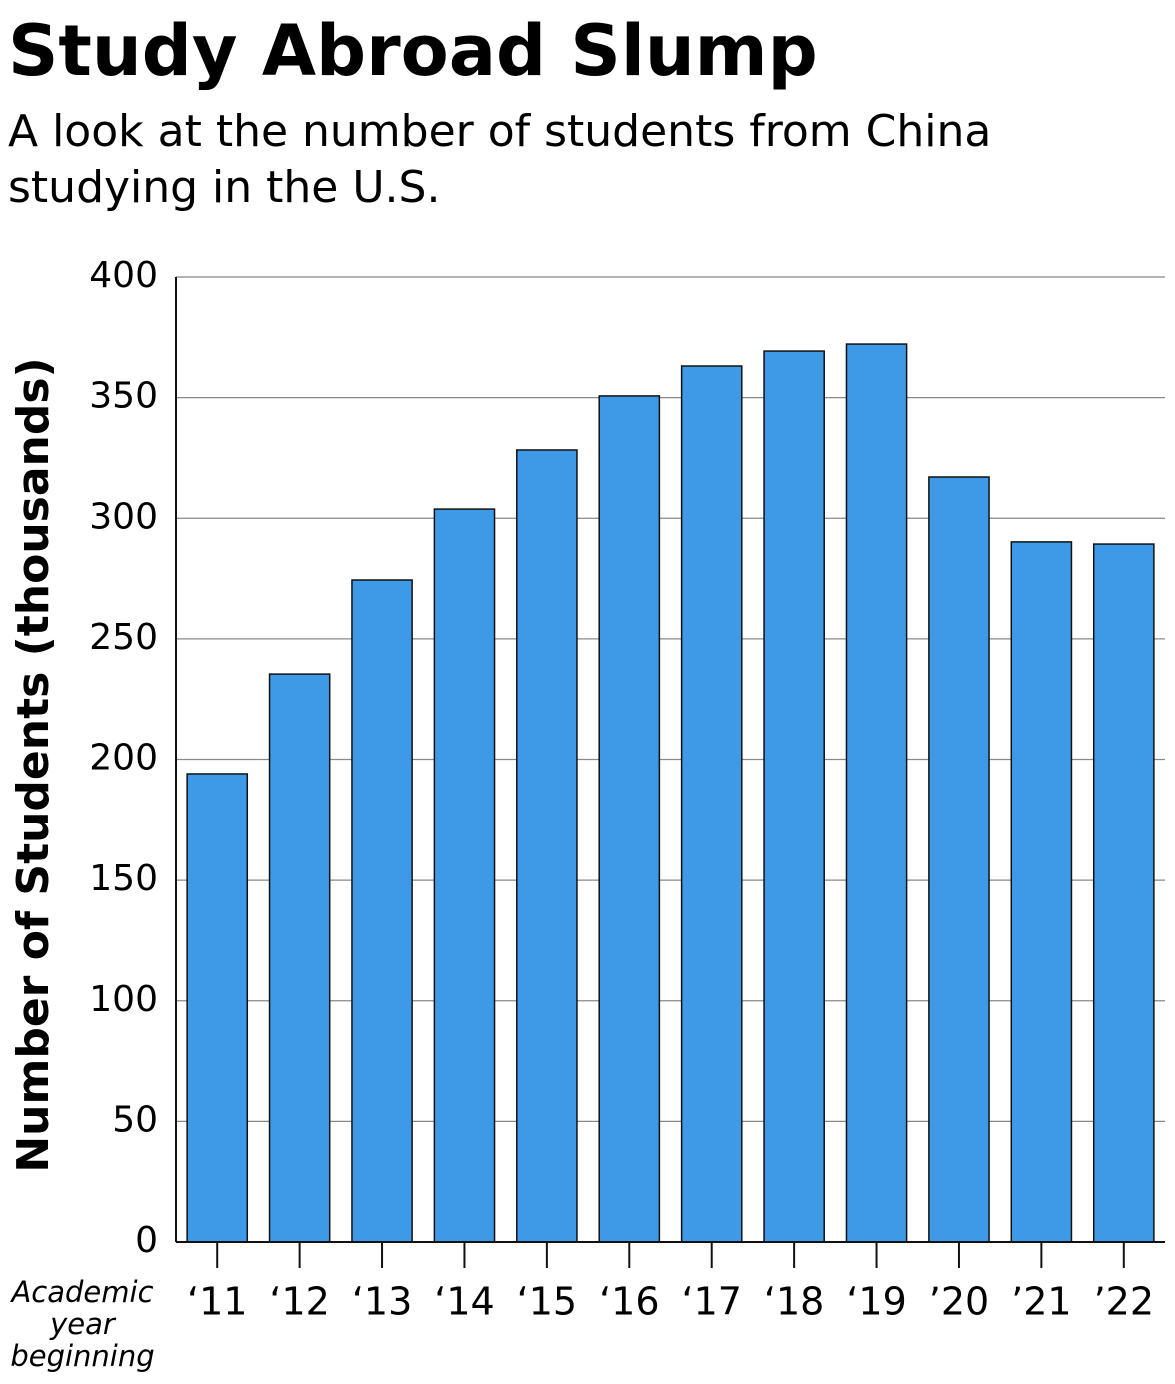 This screenshot has width=1175, height=1384. Describe the element at coordinates (123, 758) in the screenshot. I see `y-tick-label: 200` at that location.